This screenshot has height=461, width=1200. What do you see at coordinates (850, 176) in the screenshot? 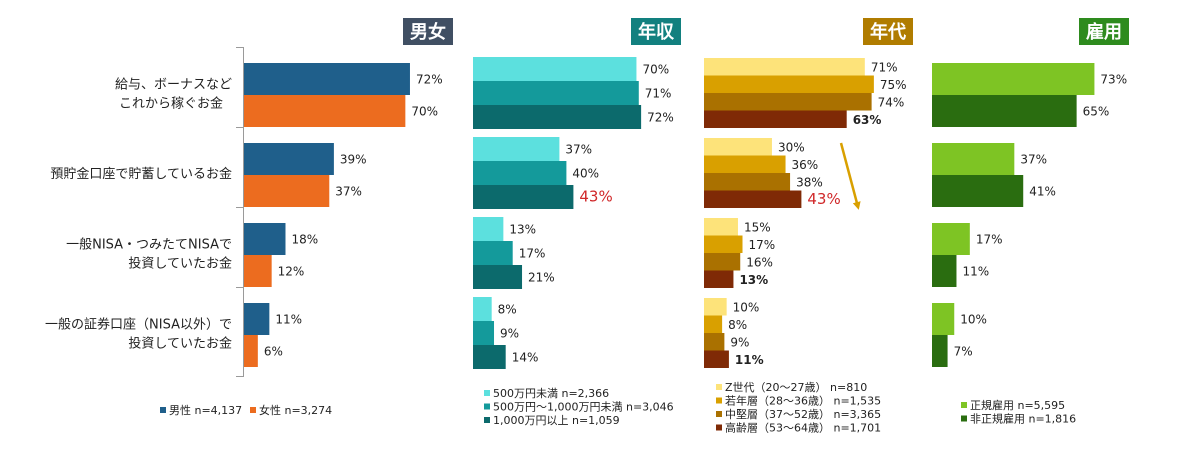
I see `trend-arrow` at bounding box center [850, 176].